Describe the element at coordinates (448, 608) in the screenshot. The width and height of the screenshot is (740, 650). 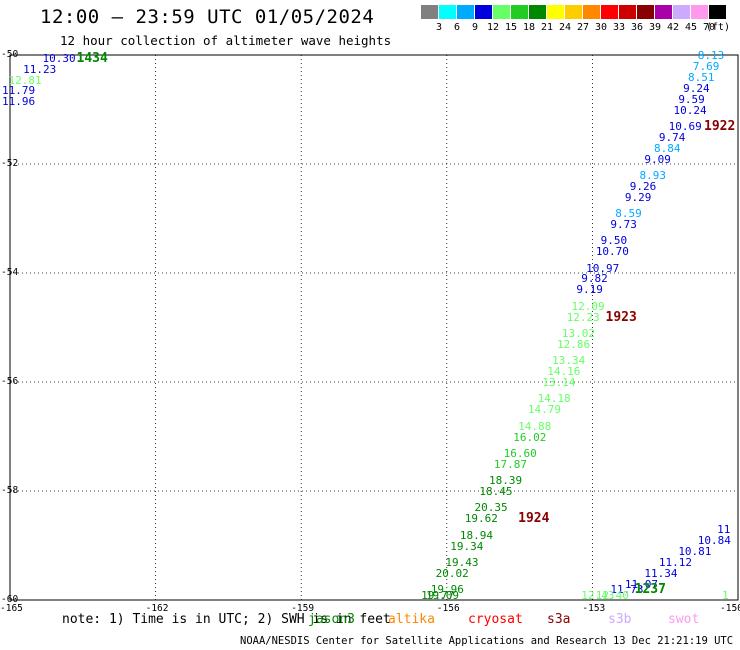
I see `lon-tick-label: -156` at that location.